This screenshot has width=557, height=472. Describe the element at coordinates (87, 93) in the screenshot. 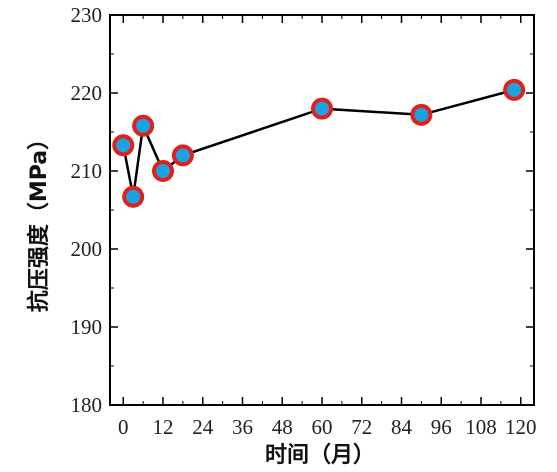

I see `y-tick-label: 220` at that location.